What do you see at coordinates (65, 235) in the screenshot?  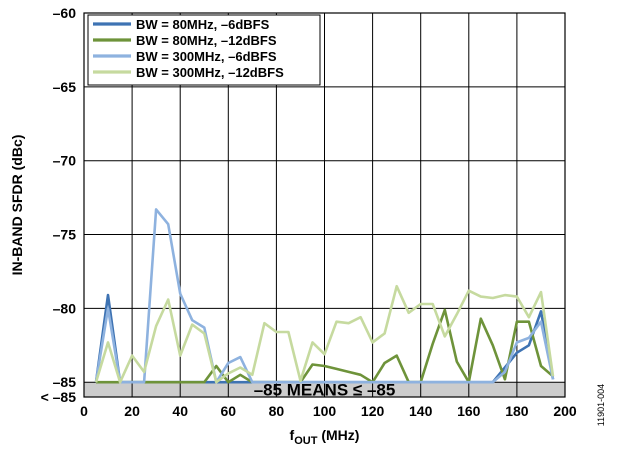 I see `y-tick-label: –75` at bounding box center [65, 235].